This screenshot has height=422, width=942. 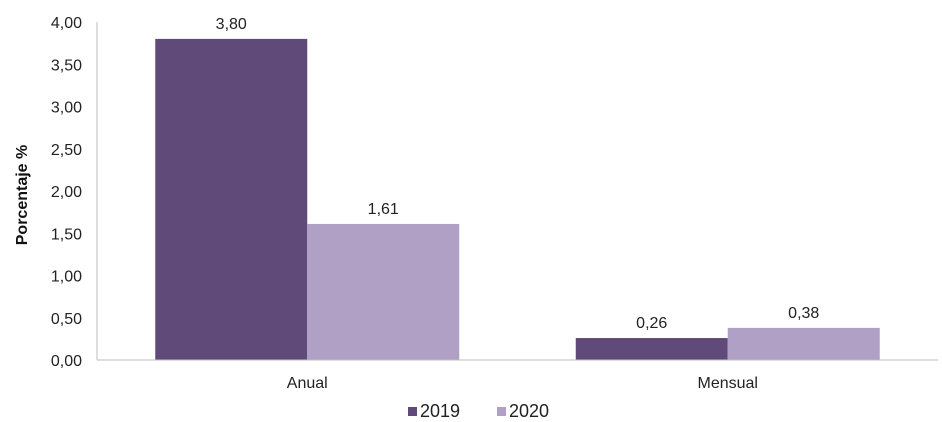 I want to click on y-tick-label: 3,00, so click(x=66, y=108).